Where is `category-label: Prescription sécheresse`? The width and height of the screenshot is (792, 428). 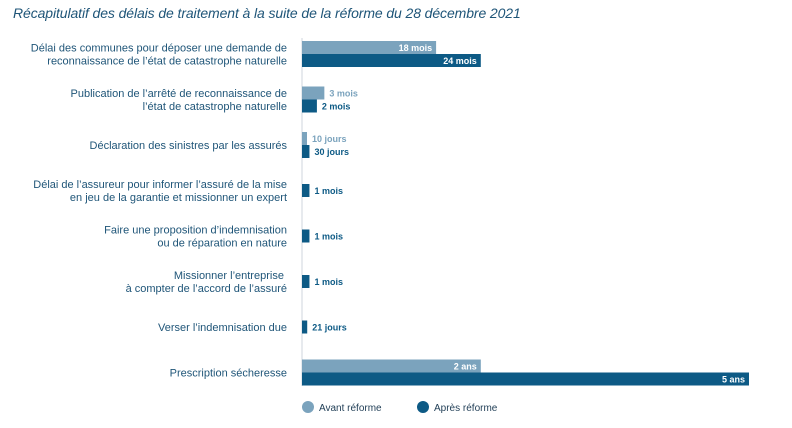
category-label: Prescription sécheresse is located at coordinates (228, 374).